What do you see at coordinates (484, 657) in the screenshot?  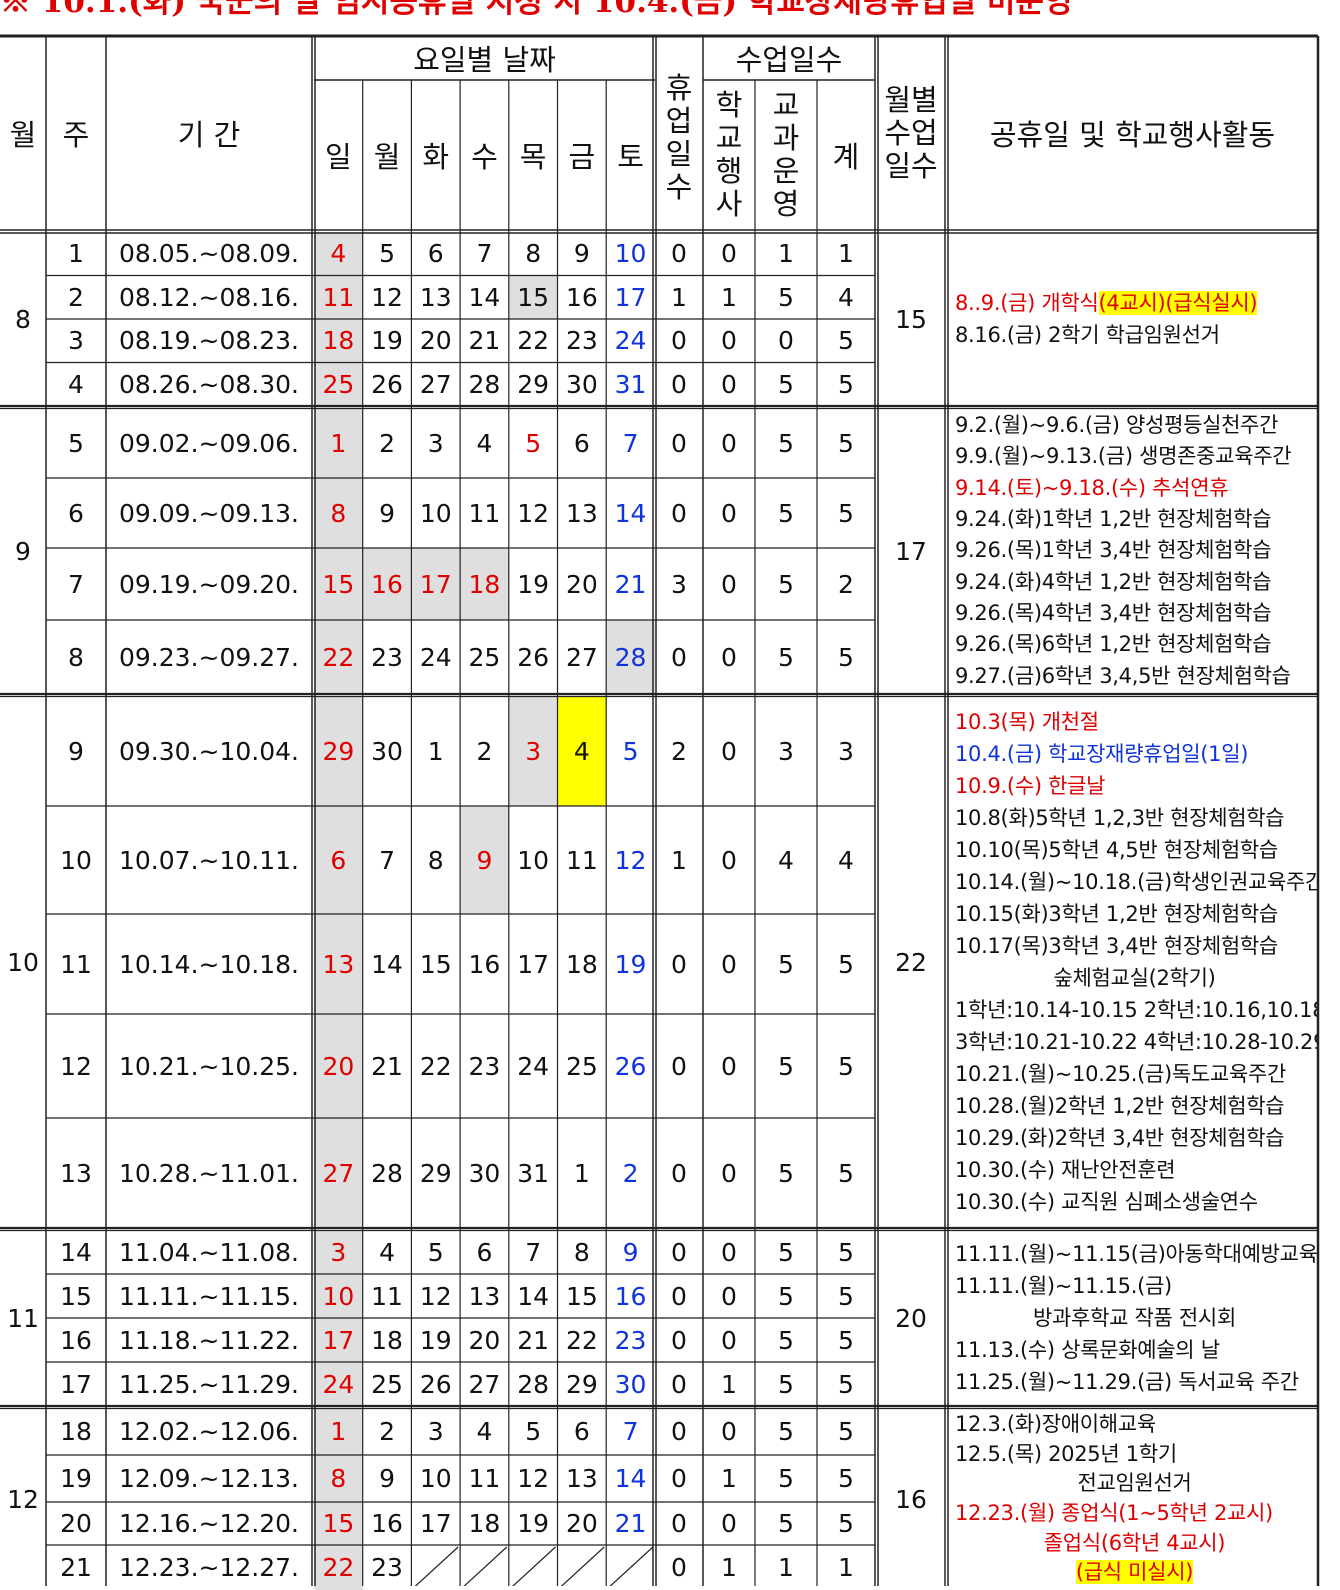 I see `day-cell: 25` at bounding box center [484, 657].